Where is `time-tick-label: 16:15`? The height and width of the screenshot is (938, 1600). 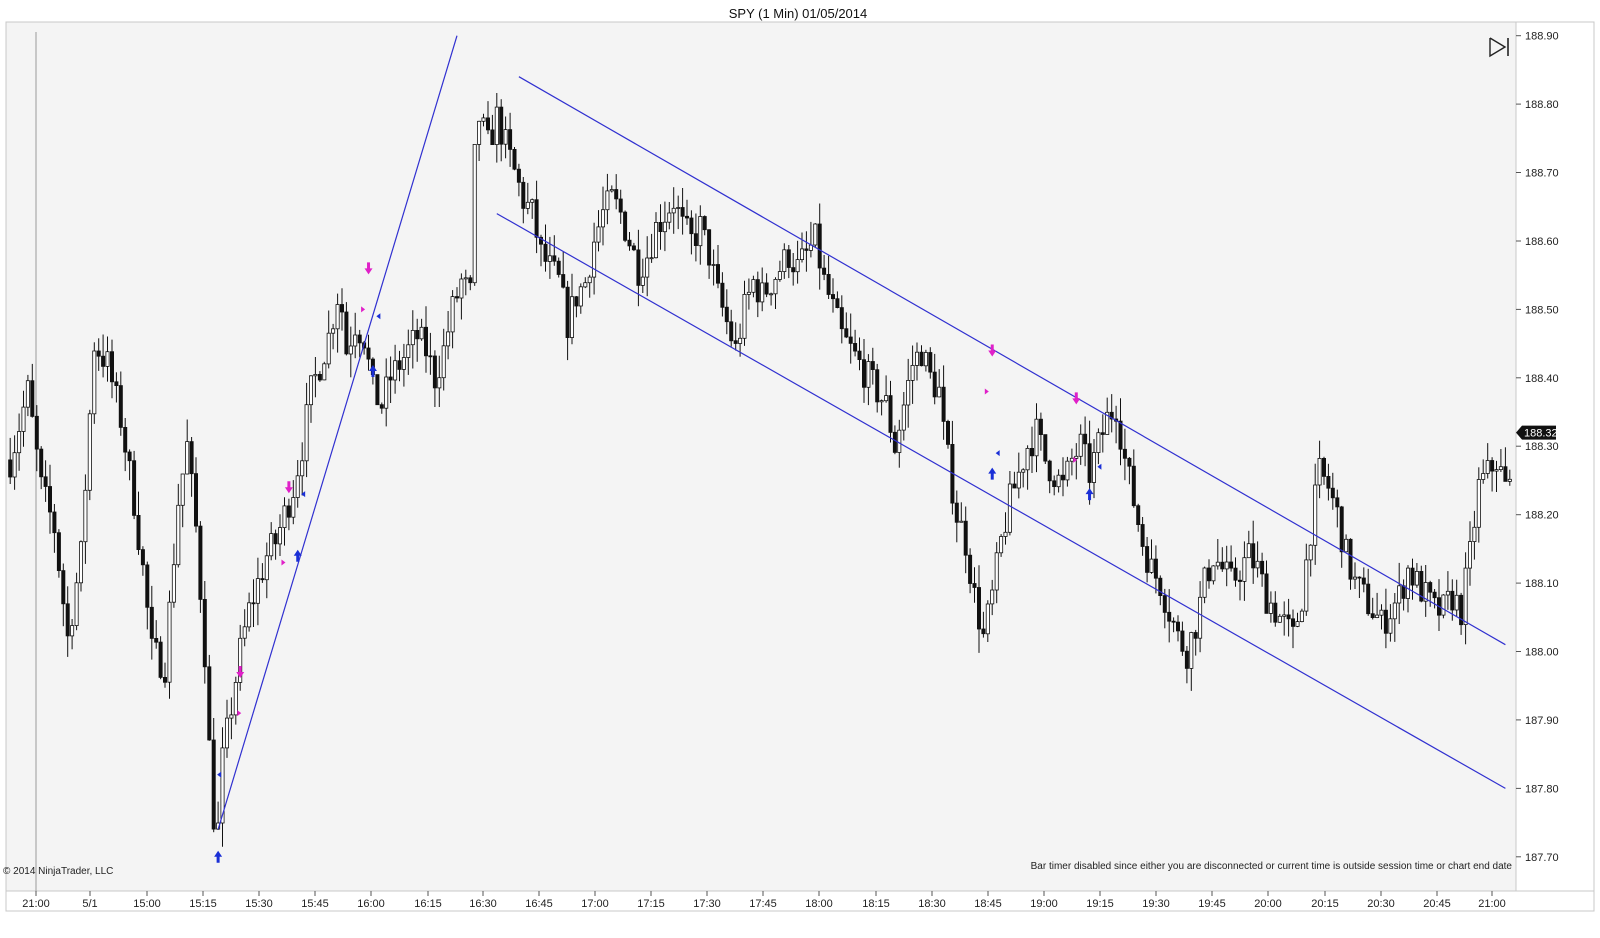
time-tick-label: 16:15 is located at coordinates (428, 904).